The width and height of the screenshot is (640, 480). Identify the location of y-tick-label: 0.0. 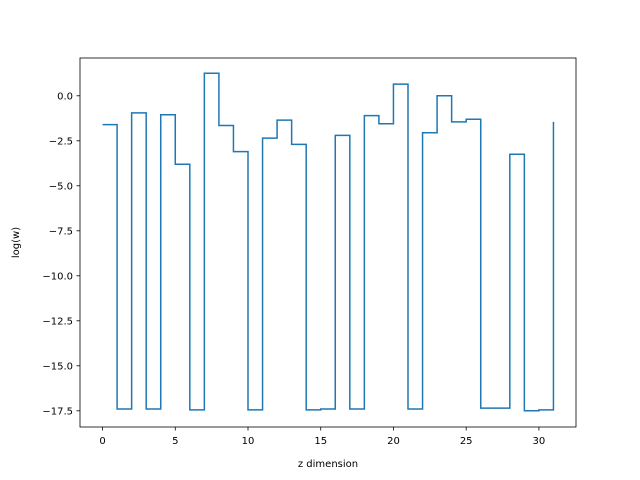
(65, 96).